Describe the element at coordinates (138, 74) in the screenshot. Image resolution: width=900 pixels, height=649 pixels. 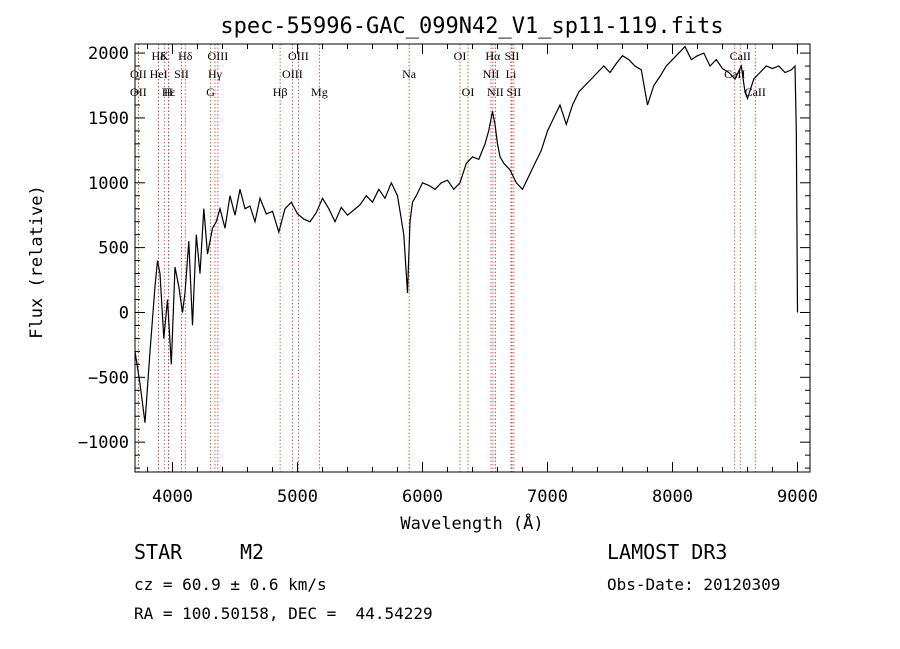
I see `spectral-line-label: OII` at that location.